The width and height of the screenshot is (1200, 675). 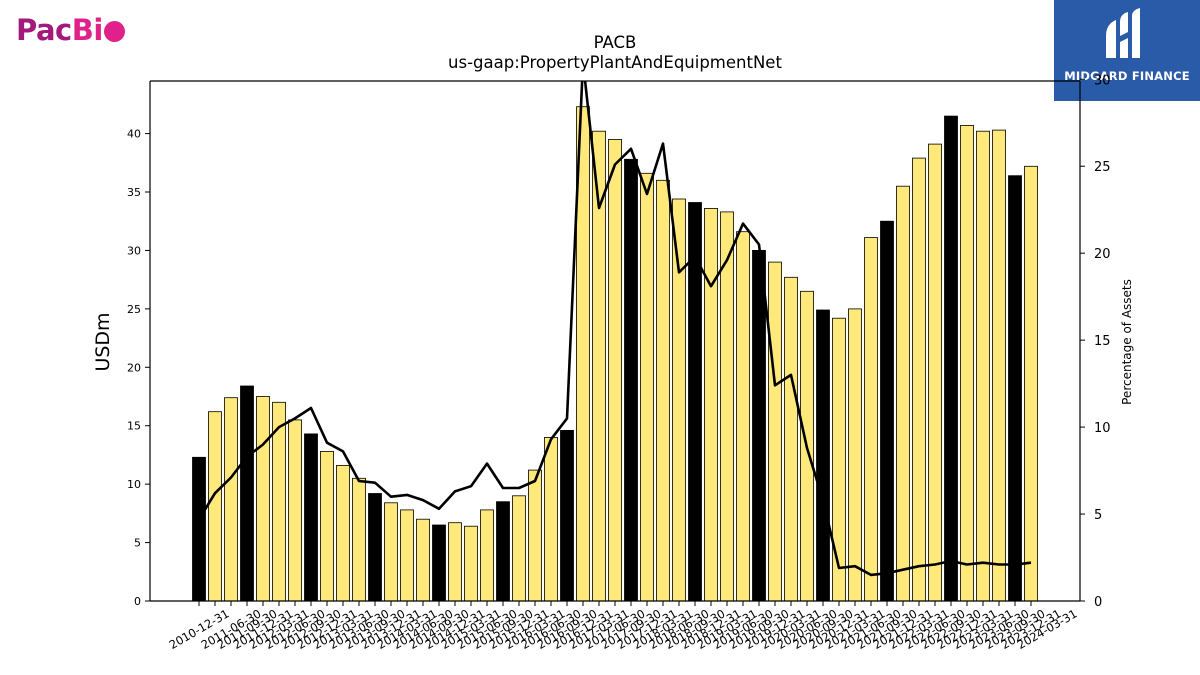 What do you see at coordinates (44, 30) in the screenshot?
I see `logo-text-pac: Pac` at bounding box center [44, 30].